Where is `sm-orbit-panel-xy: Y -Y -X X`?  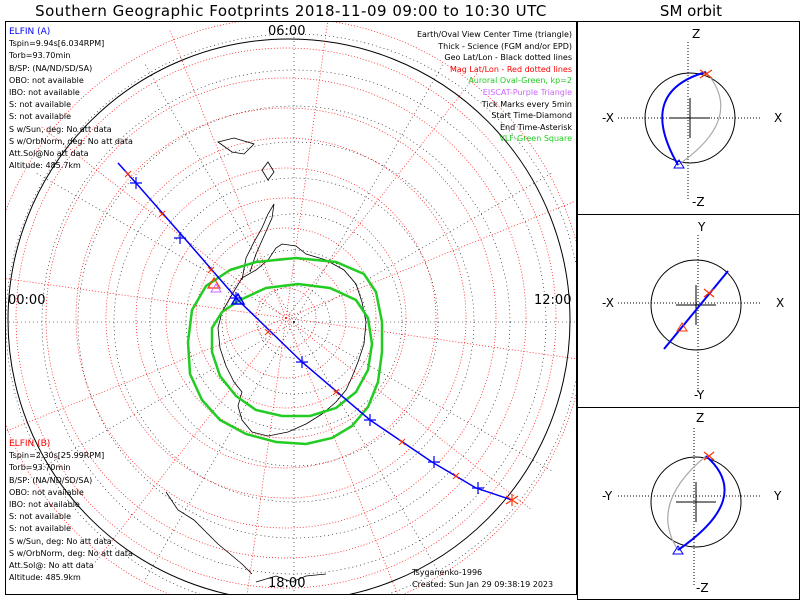 sm-orbit-panel-xy: Y -Y -X X is located at coordinates (688, 311).